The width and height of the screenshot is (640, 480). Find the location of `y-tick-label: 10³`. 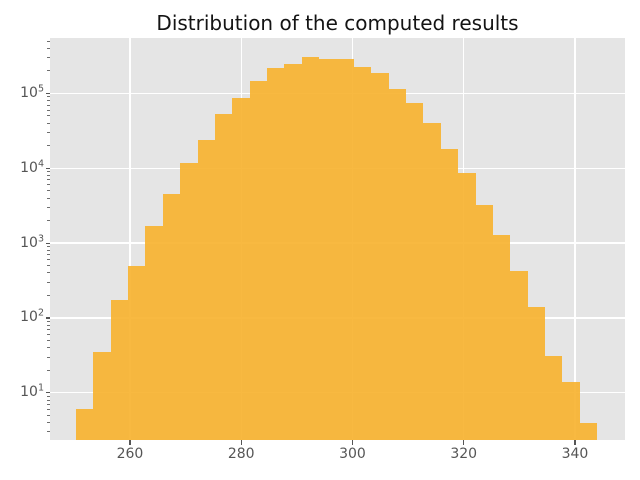

y-tick-label: 10³ is located at coordinates (32, 241).